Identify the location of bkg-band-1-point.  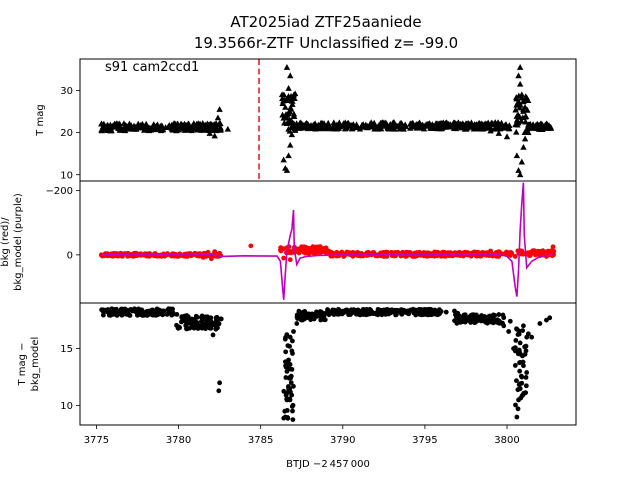
(318, 247).